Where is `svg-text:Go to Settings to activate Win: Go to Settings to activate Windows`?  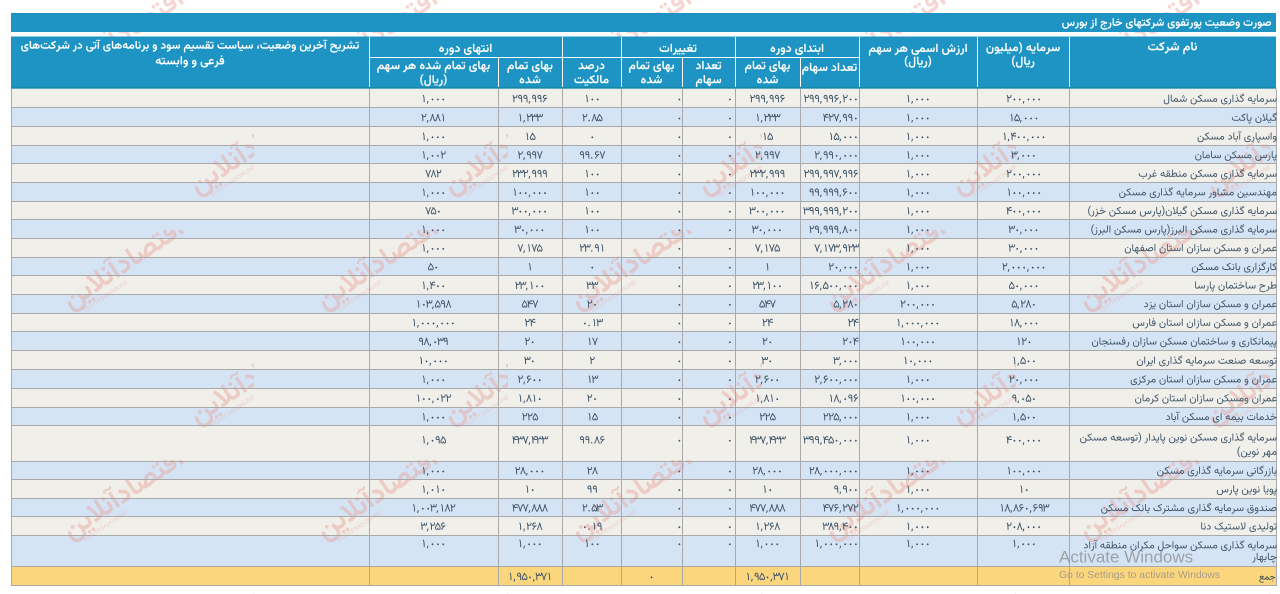
svg-text:Go to Settings to activate Win: Go to Settings to activate Windows is located at coordinates (1139, 575).